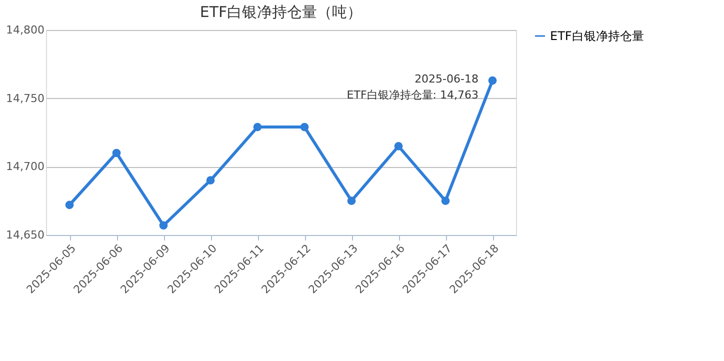 The image size is (724, 361). I want to click on y-tick-label: 14,700, so click(25, 167).